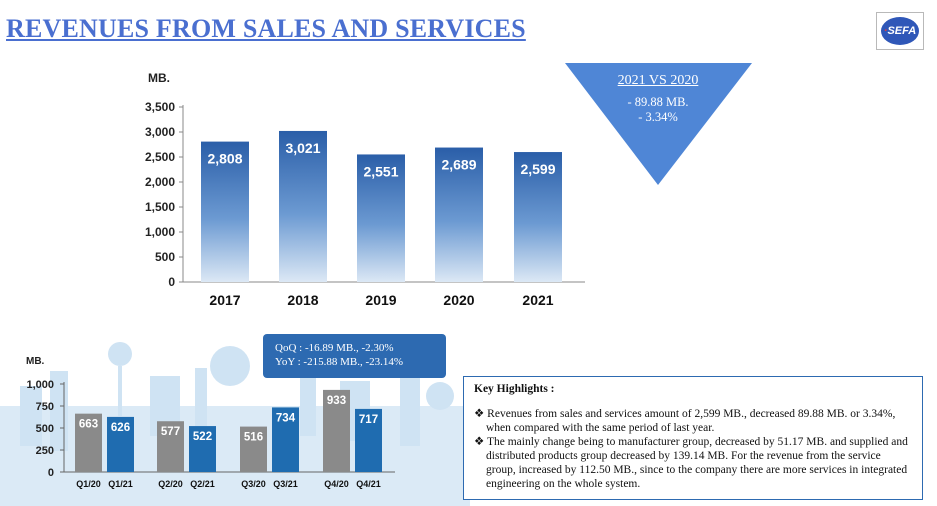 This screenshot has width=937, height=506. Describe the element at coordinates (35, 361) in the screenshot. I see `chart2-ylabel: MB.` at that location.